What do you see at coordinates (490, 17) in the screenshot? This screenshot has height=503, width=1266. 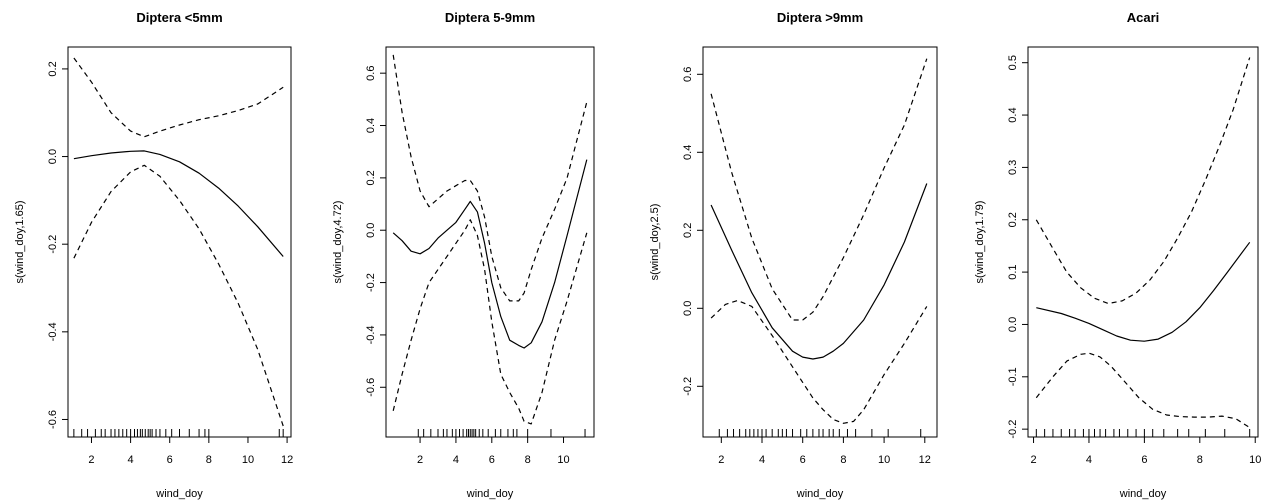 I see `panel-title: Diptera 5-9mm` at bounding box center [490, 17].